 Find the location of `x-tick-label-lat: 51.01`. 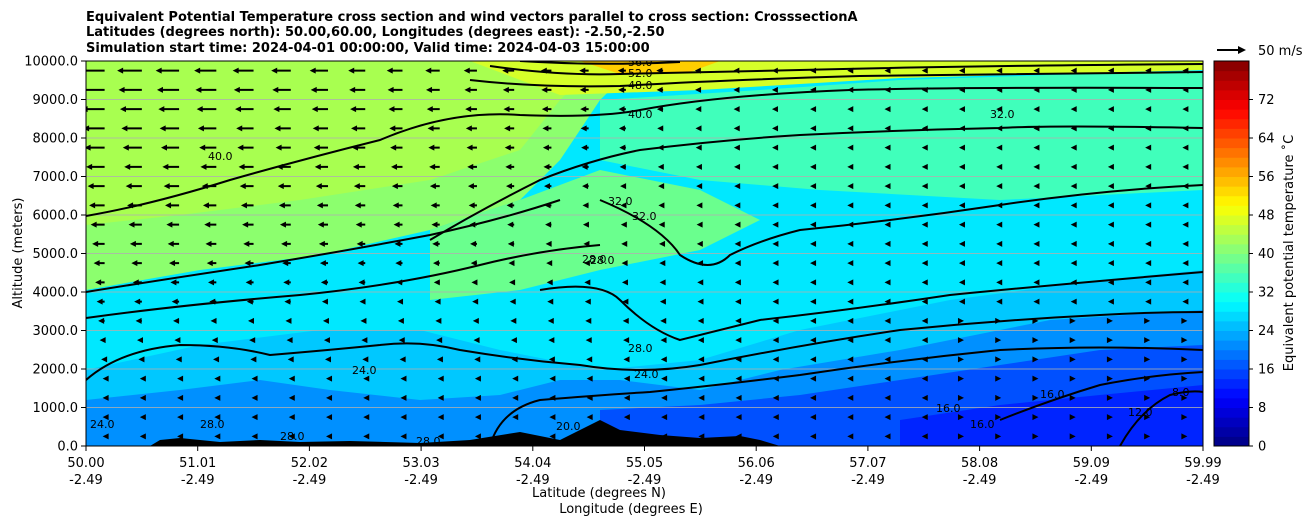

x-tick-label-lat: 51.01 is located at coordinates (197, 463).